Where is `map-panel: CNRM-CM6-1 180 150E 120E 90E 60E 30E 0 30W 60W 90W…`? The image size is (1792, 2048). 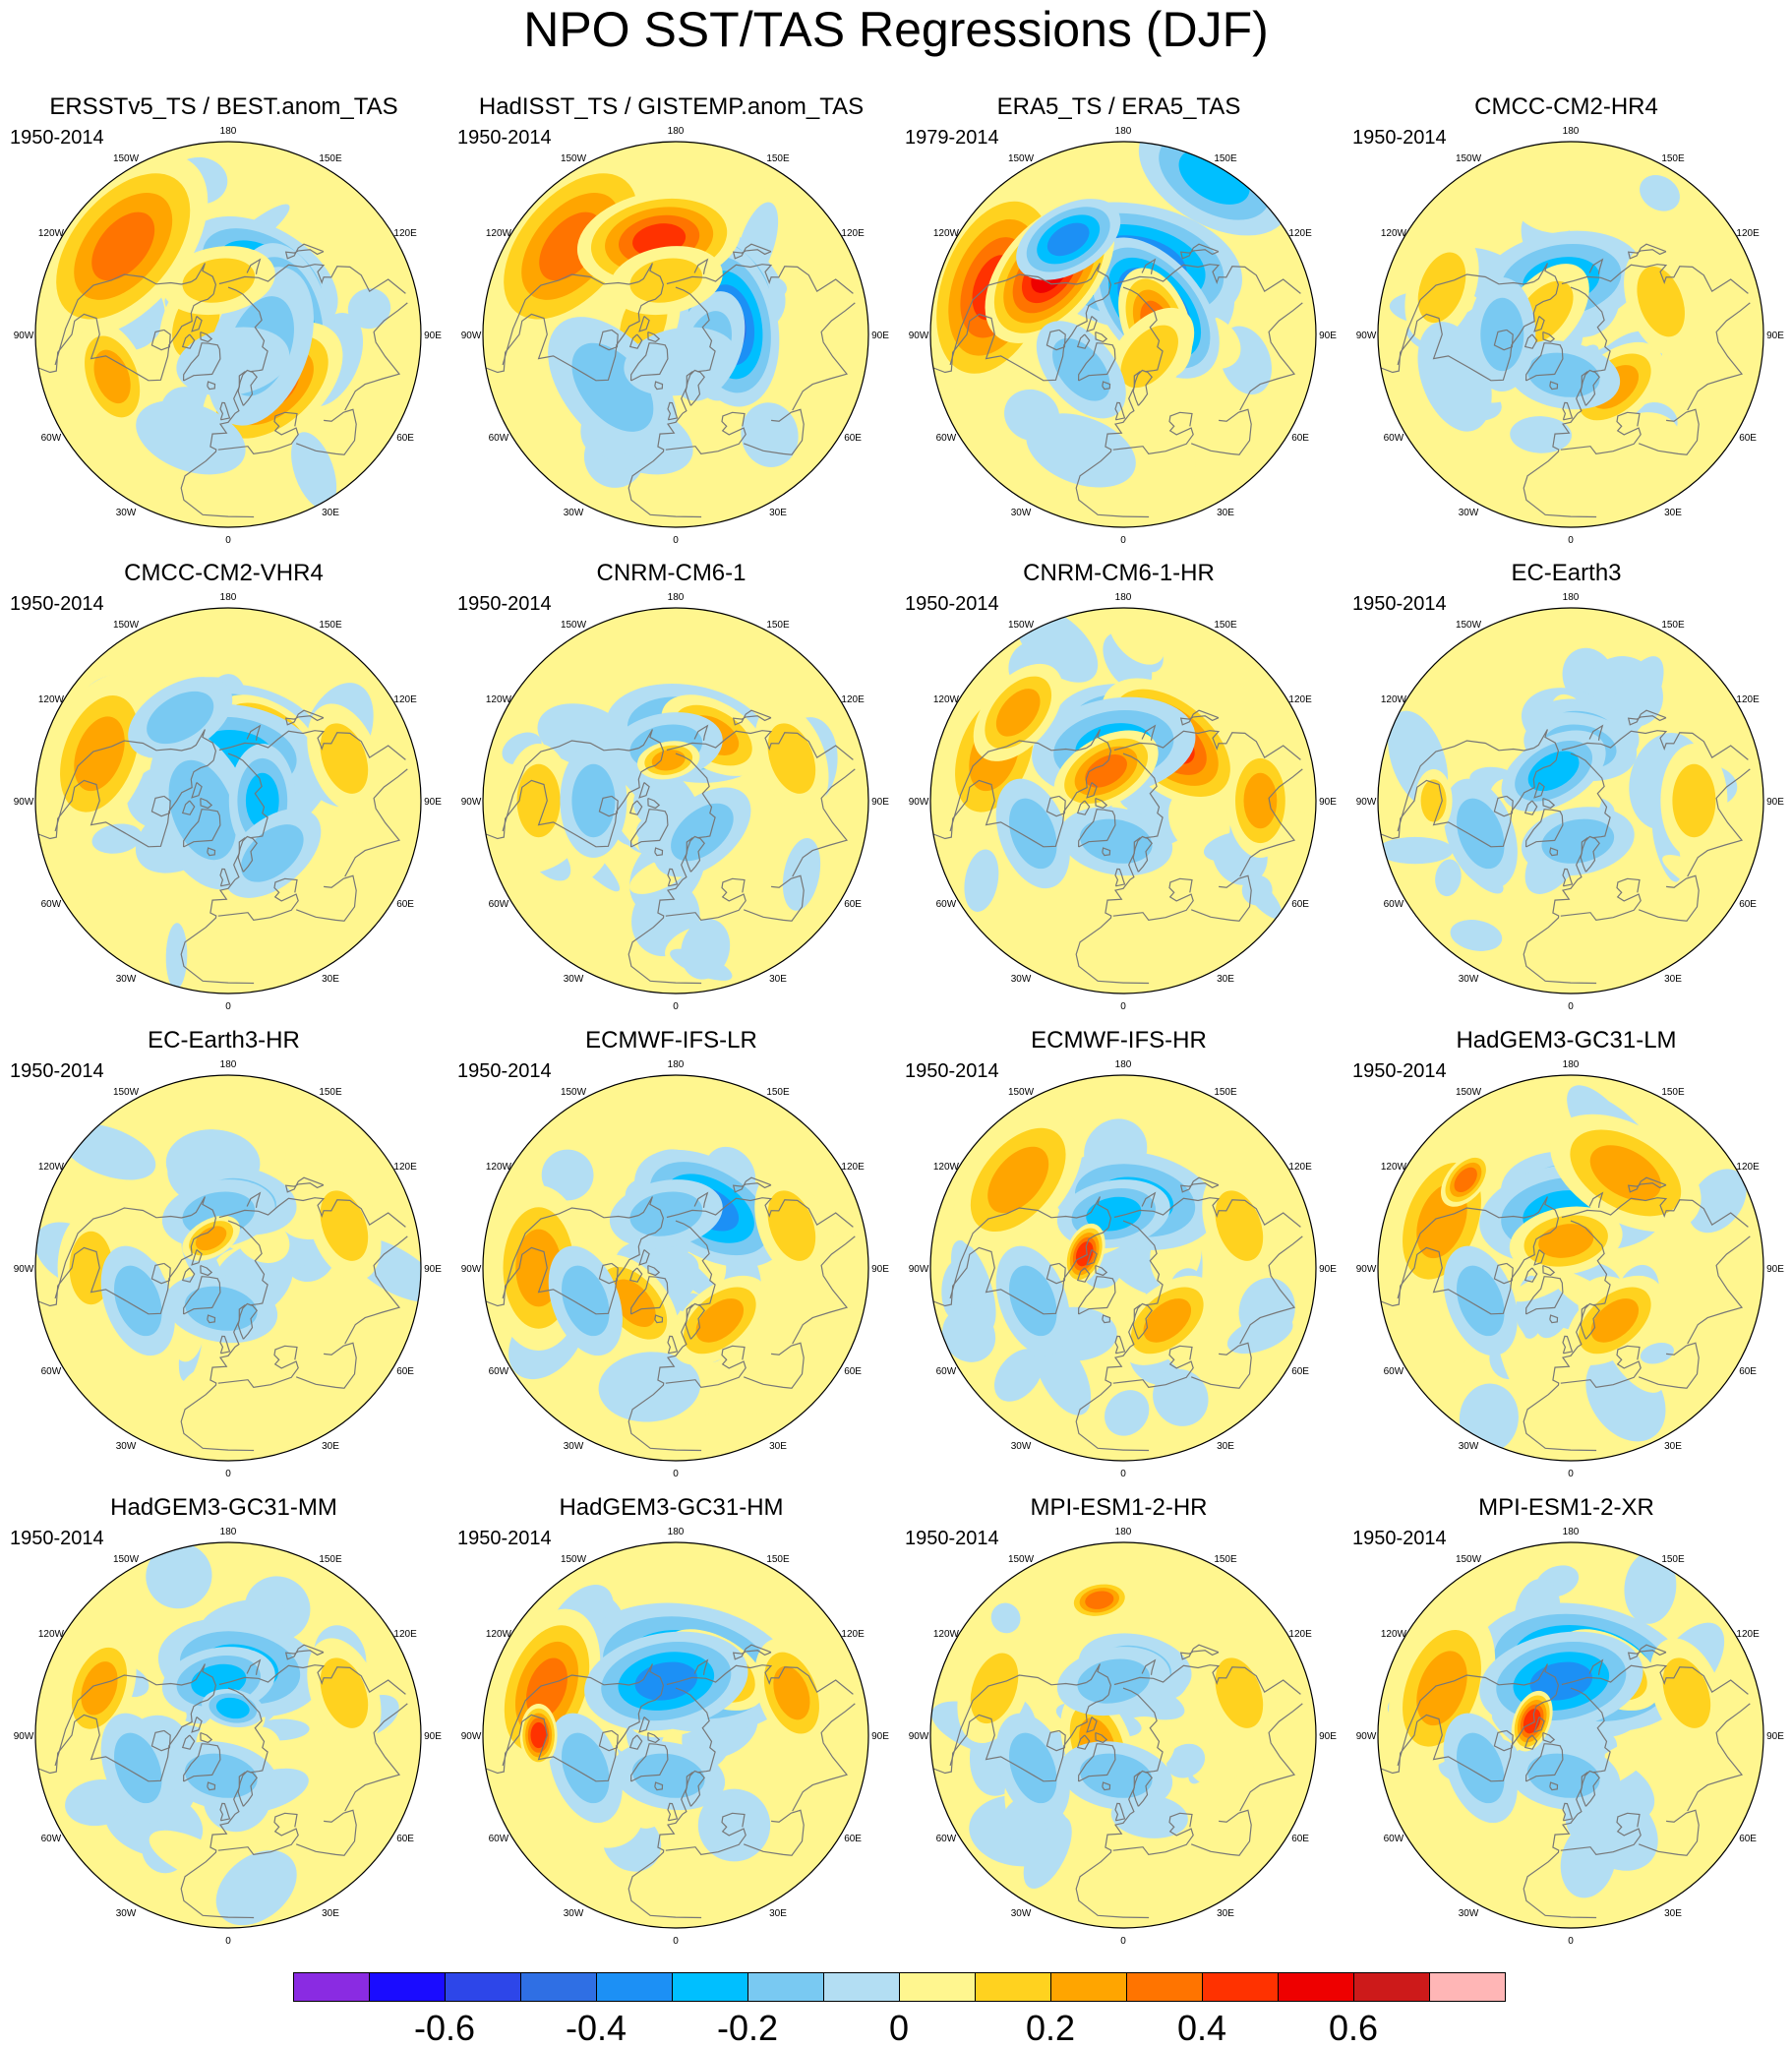 map-panel: CNRM-CM6-1 180 150E 120E 90E 60E 30E 0 30W 60W 90W… is located at coordinates (671, 792).